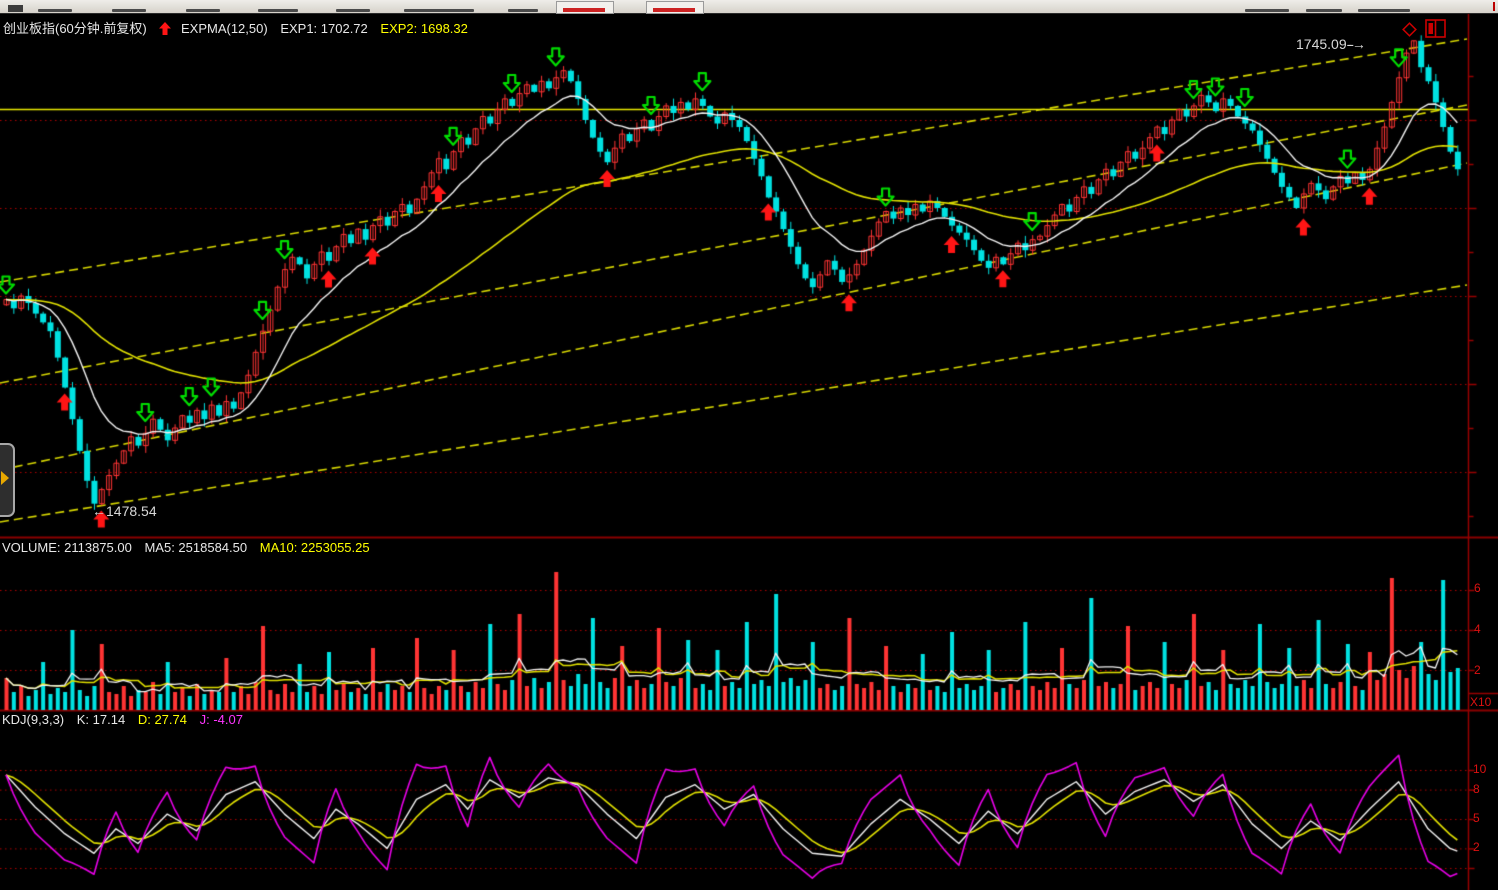 This screenshot has height=890, width=1498. Describe the element at coordinates (5, 478) in the screenshot. I see `expand-arrow-icon` at that location.